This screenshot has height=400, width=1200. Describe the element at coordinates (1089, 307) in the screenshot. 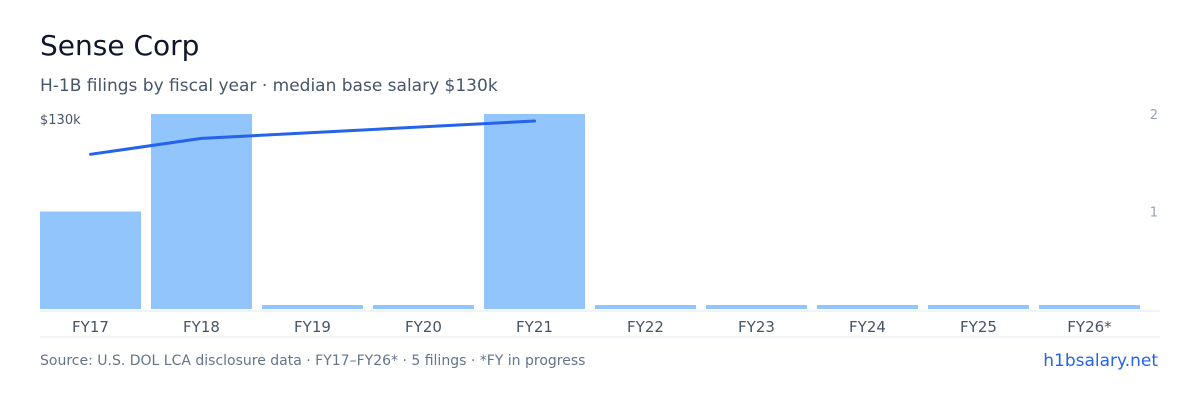

I see `bar-fy26-partial` at that location.